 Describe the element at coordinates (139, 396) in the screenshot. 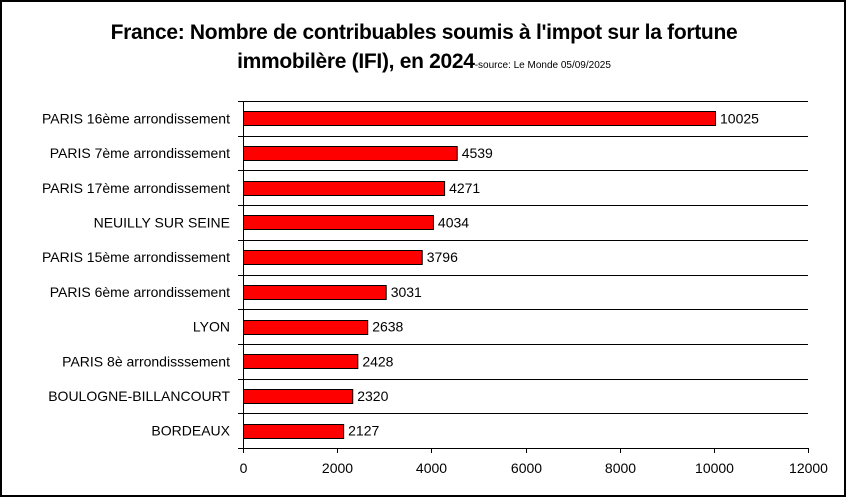

I see `category-label: BOULOGNE-BILLANCOURT` at that location.